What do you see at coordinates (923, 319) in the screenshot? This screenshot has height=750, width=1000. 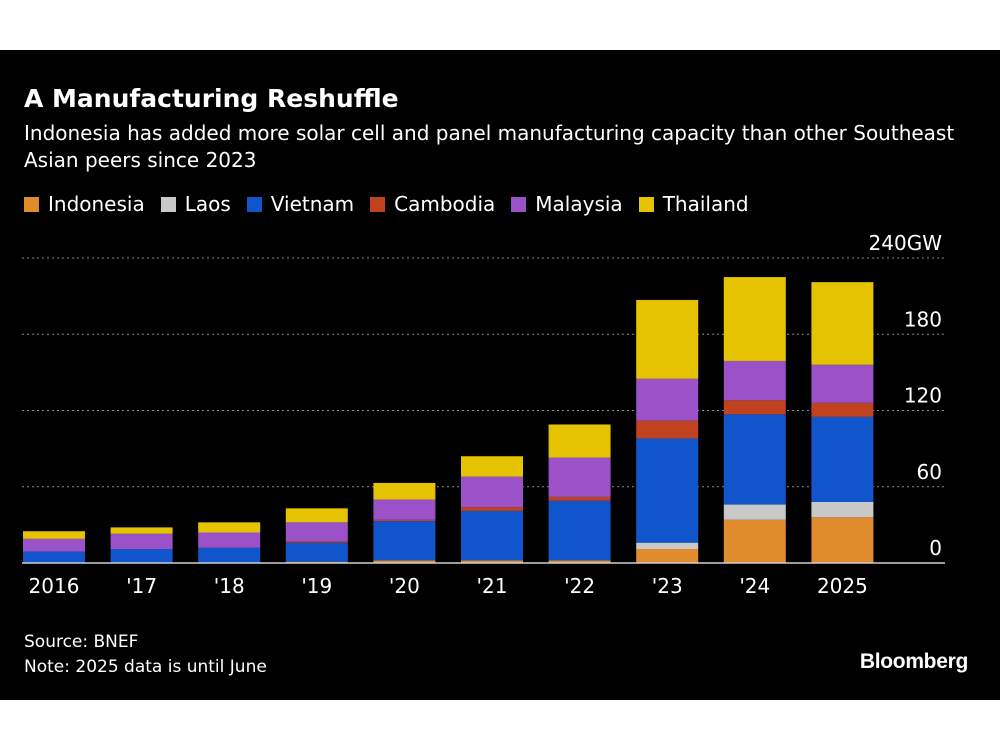 I see `y-tick-label: 180` at bounding box center [923, 319].